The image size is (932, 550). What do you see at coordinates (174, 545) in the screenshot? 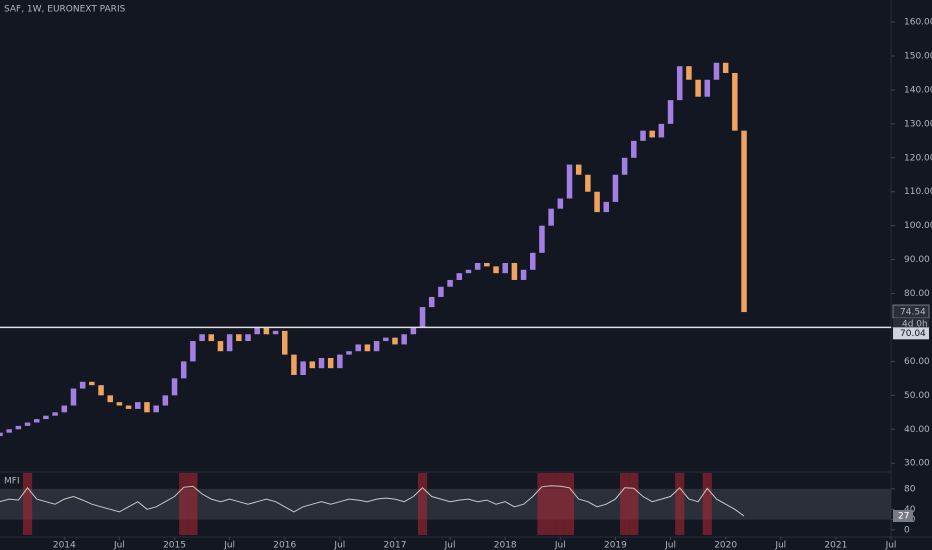
I see `x-tick-label: 2015` at bounding box center [174, 545].